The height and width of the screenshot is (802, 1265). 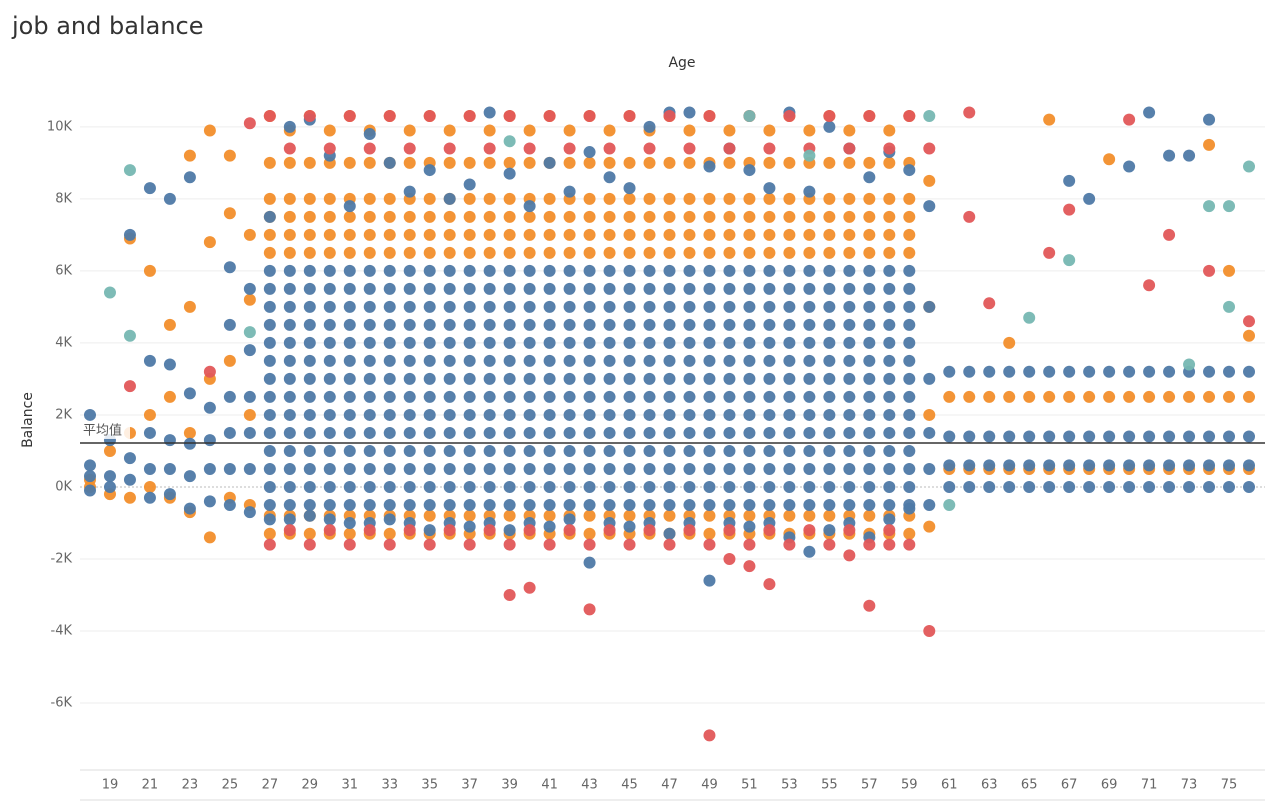 What do you see at coordinates (429, 785) in the screenshot?
I see `x-tick-label: 35` at bounding box center [429, 785].